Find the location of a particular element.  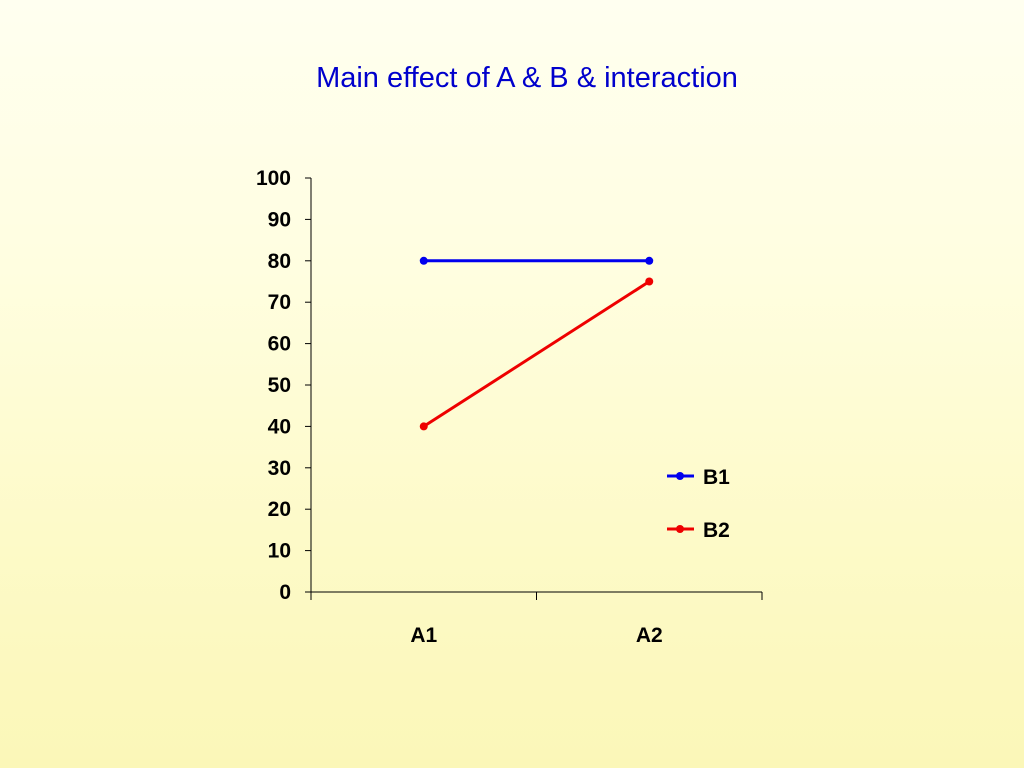

series-line-b2 is located at coordinates (536, 354).